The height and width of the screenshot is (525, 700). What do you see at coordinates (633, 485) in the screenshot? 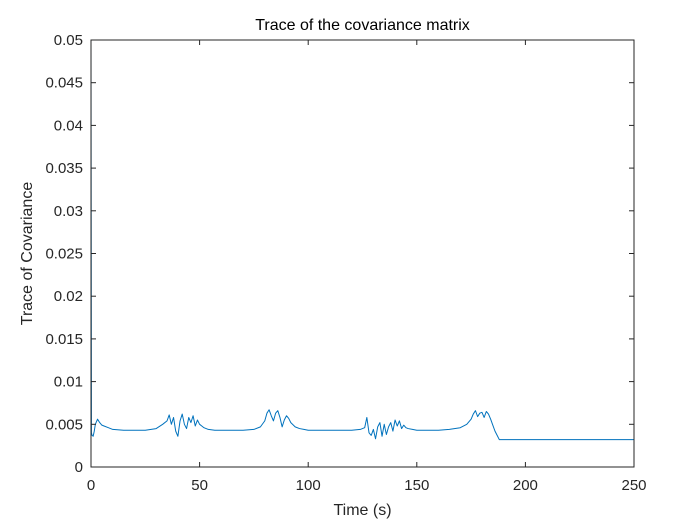
I see `x-tick-label: 250` at bounding box center [633, 485].